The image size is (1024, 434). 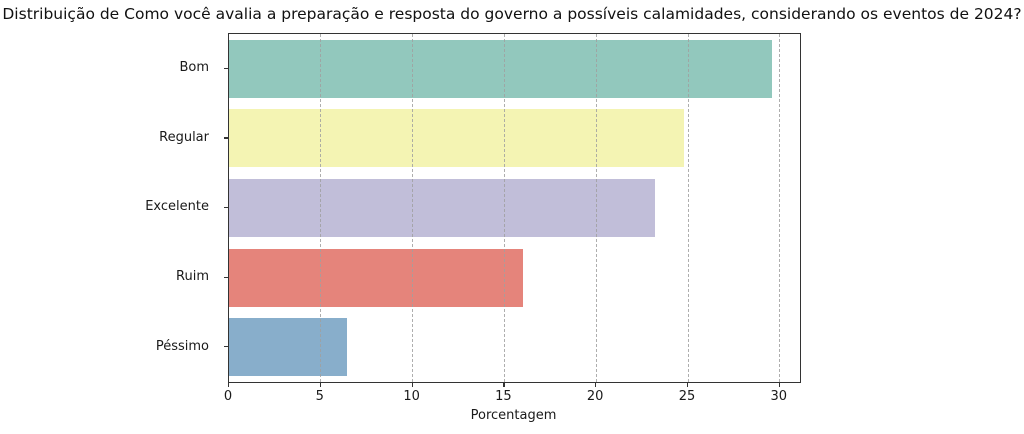 I want to click on bar-excelente, so click(x=442, y=208).